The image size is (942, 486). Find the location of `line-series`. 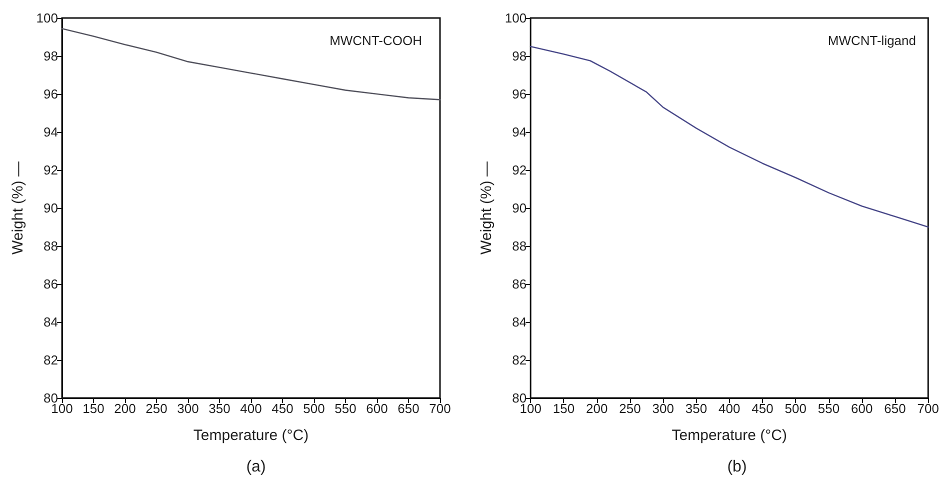

line-series is located at coordinates (251, 64).